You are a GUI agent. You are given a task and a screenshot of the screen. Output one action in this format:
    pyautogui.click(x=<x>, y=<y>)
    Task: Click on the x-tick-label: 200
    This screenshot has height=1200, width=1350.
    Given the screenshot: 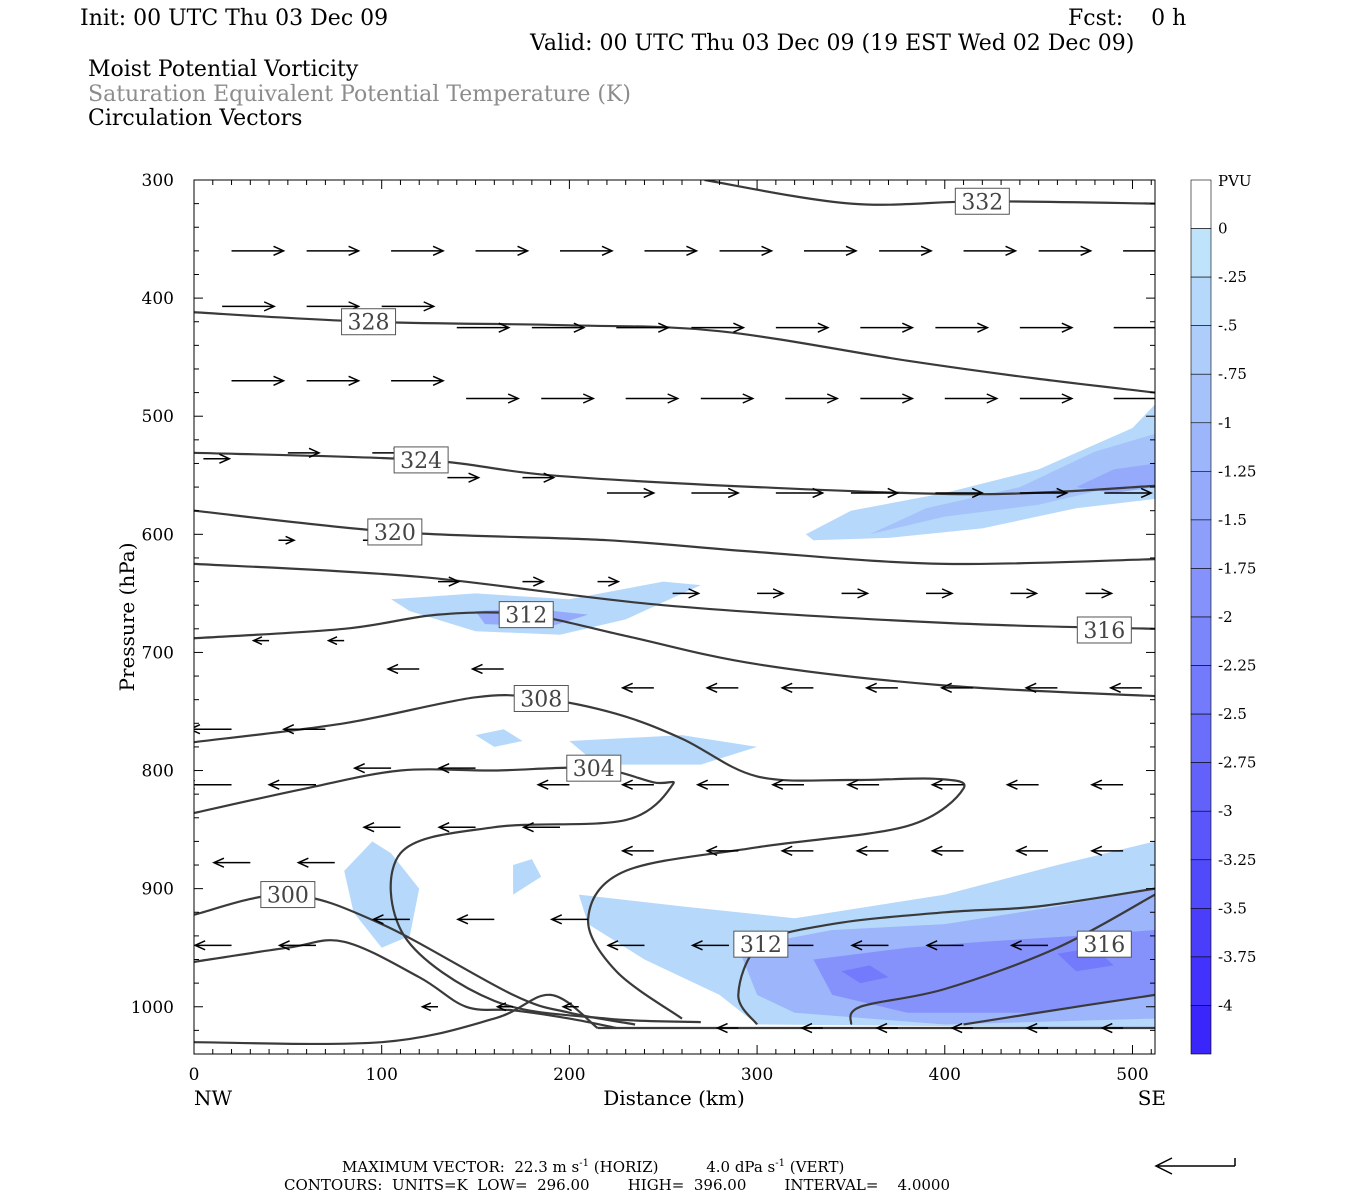 What is the action you would take?
    pyautogui.click(x=569, y=1075)
    